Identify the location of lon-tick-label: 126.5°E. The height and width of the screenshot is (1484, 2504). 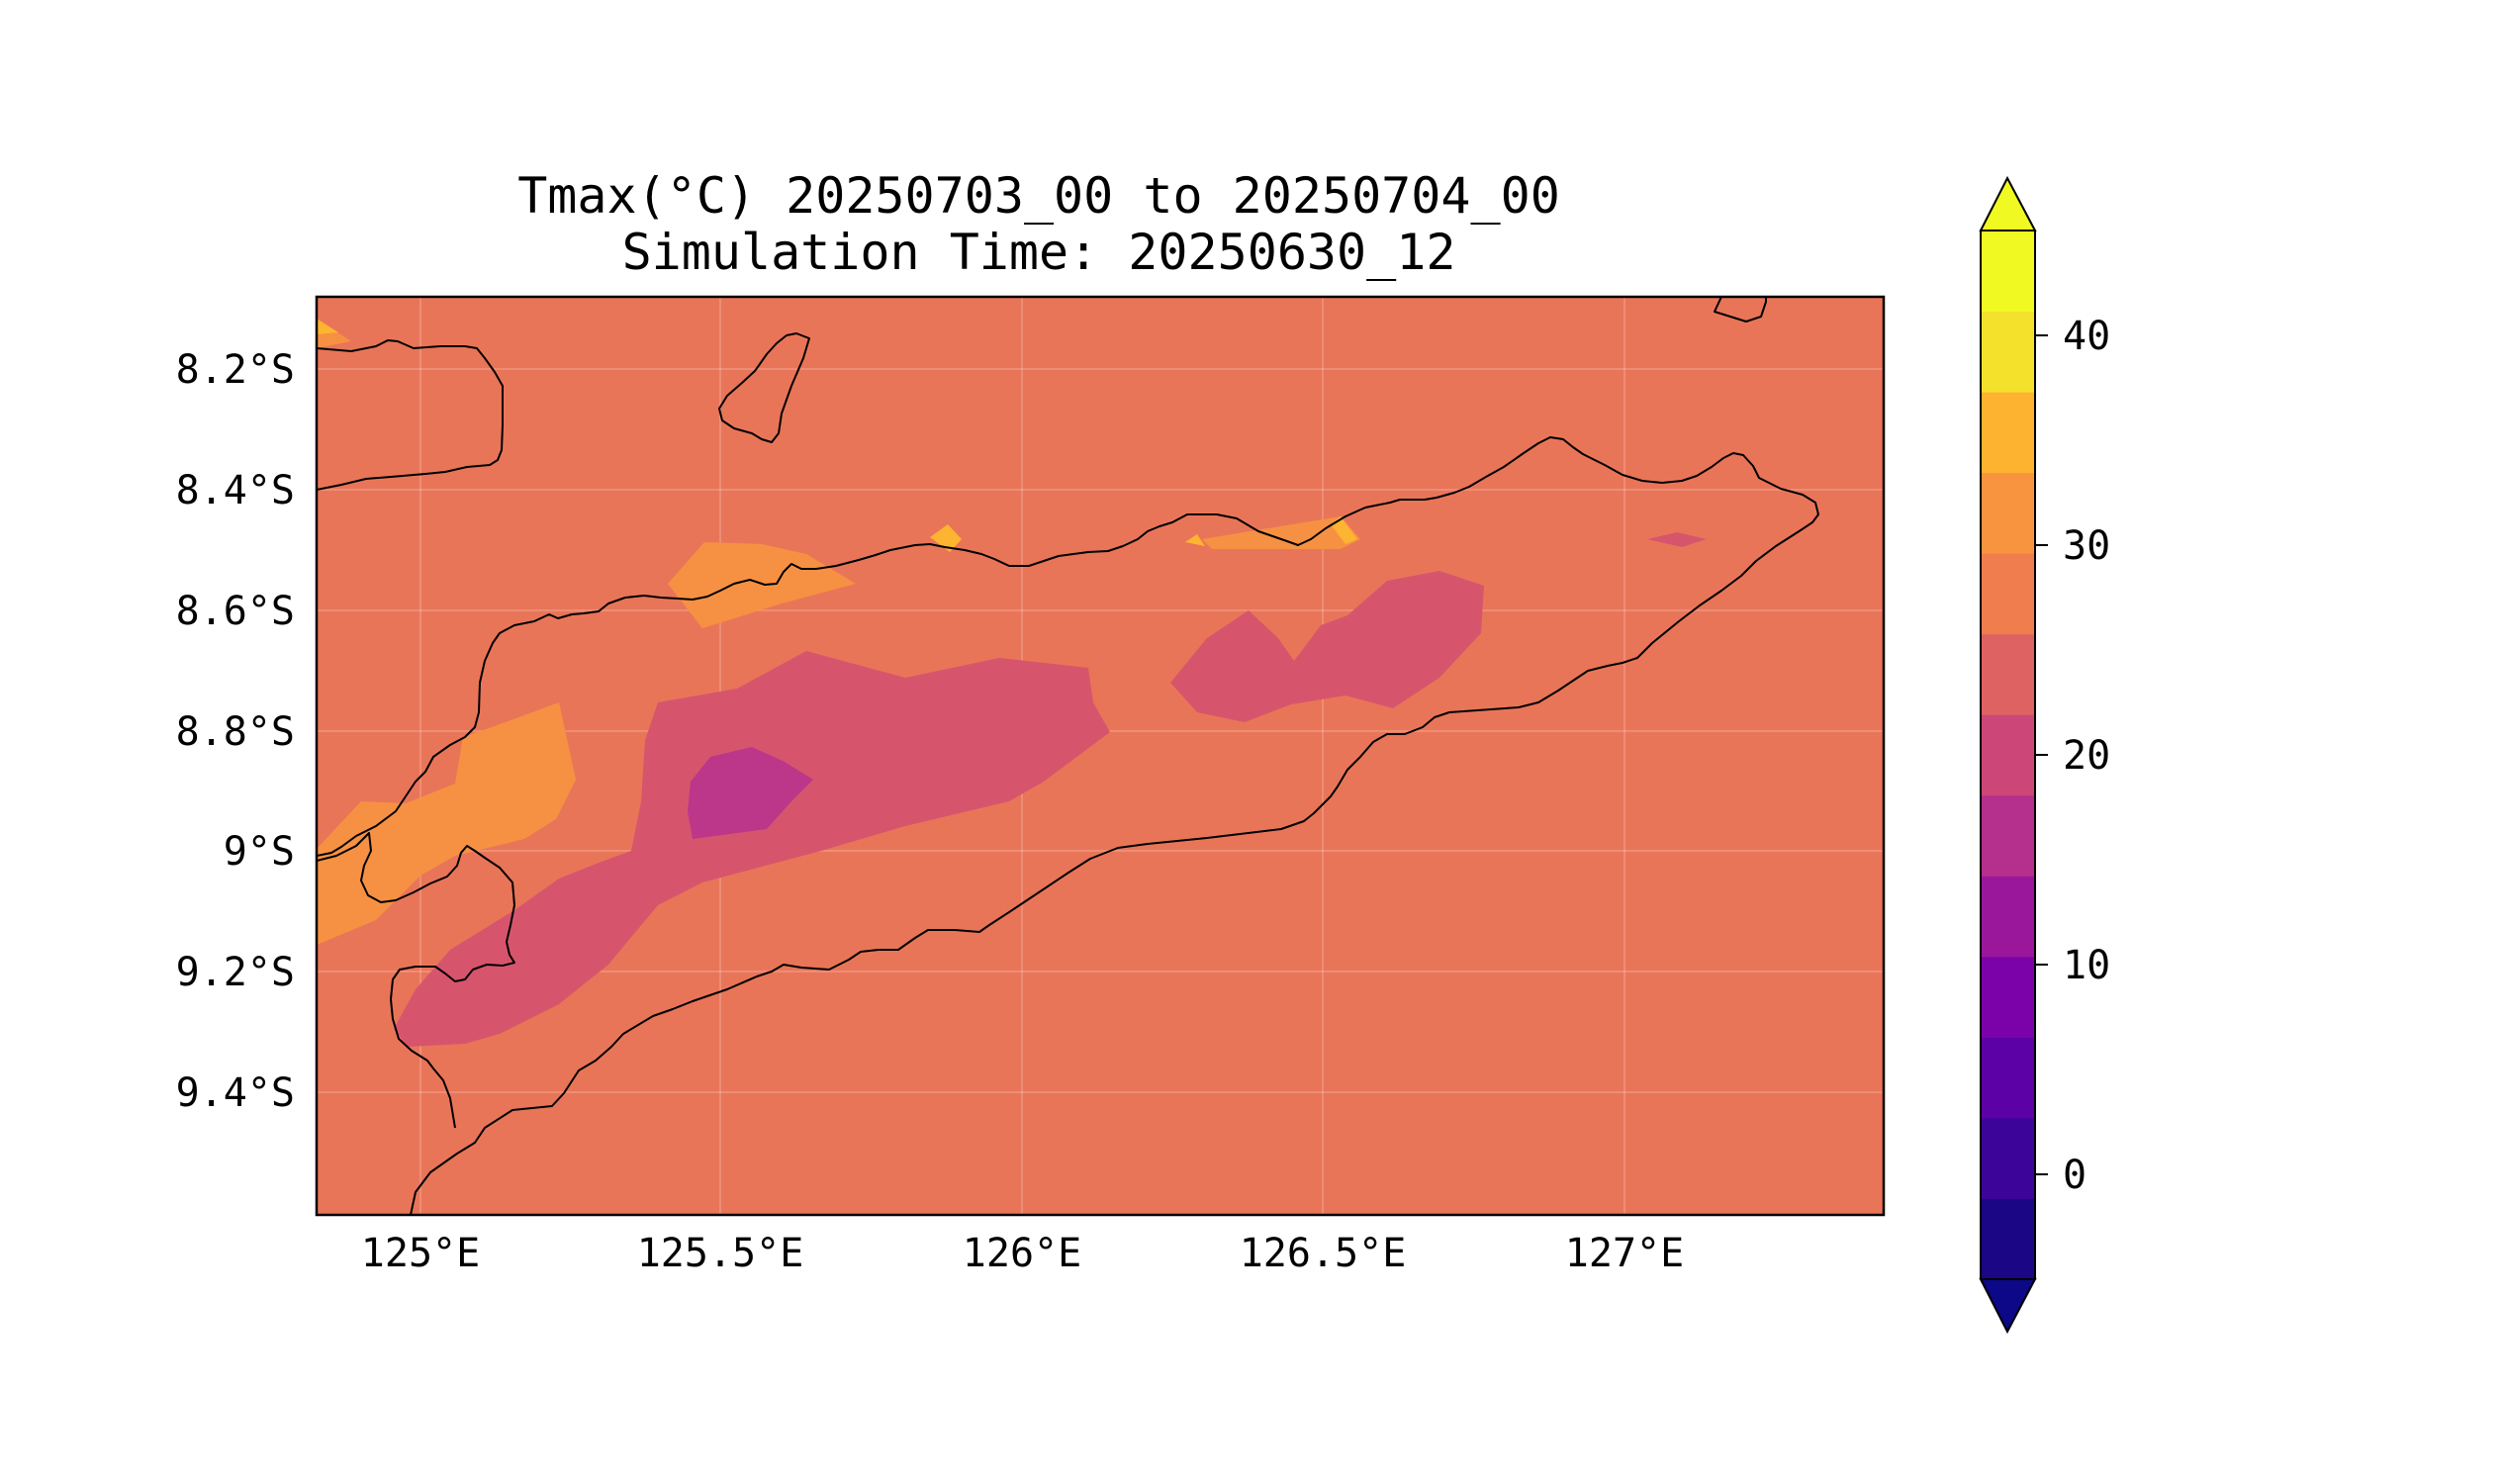
(1323, 1253).